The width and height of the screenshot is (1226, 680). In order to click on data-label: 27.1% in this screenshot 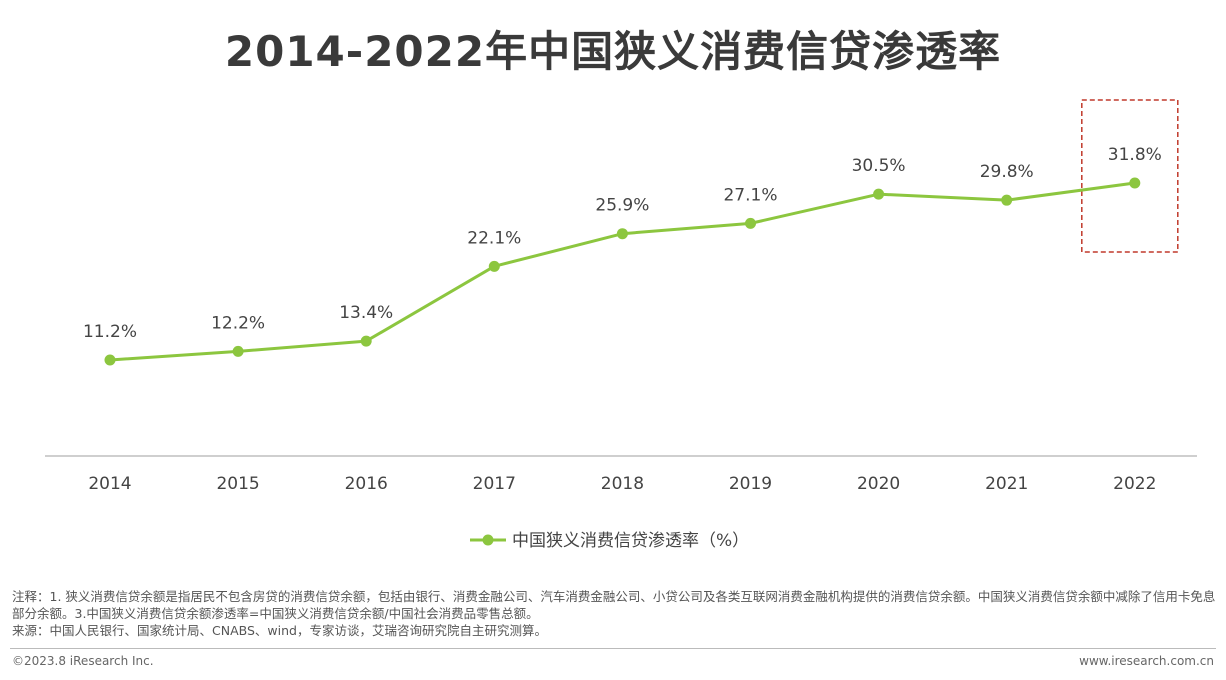, I will do `click(750, 195)`.